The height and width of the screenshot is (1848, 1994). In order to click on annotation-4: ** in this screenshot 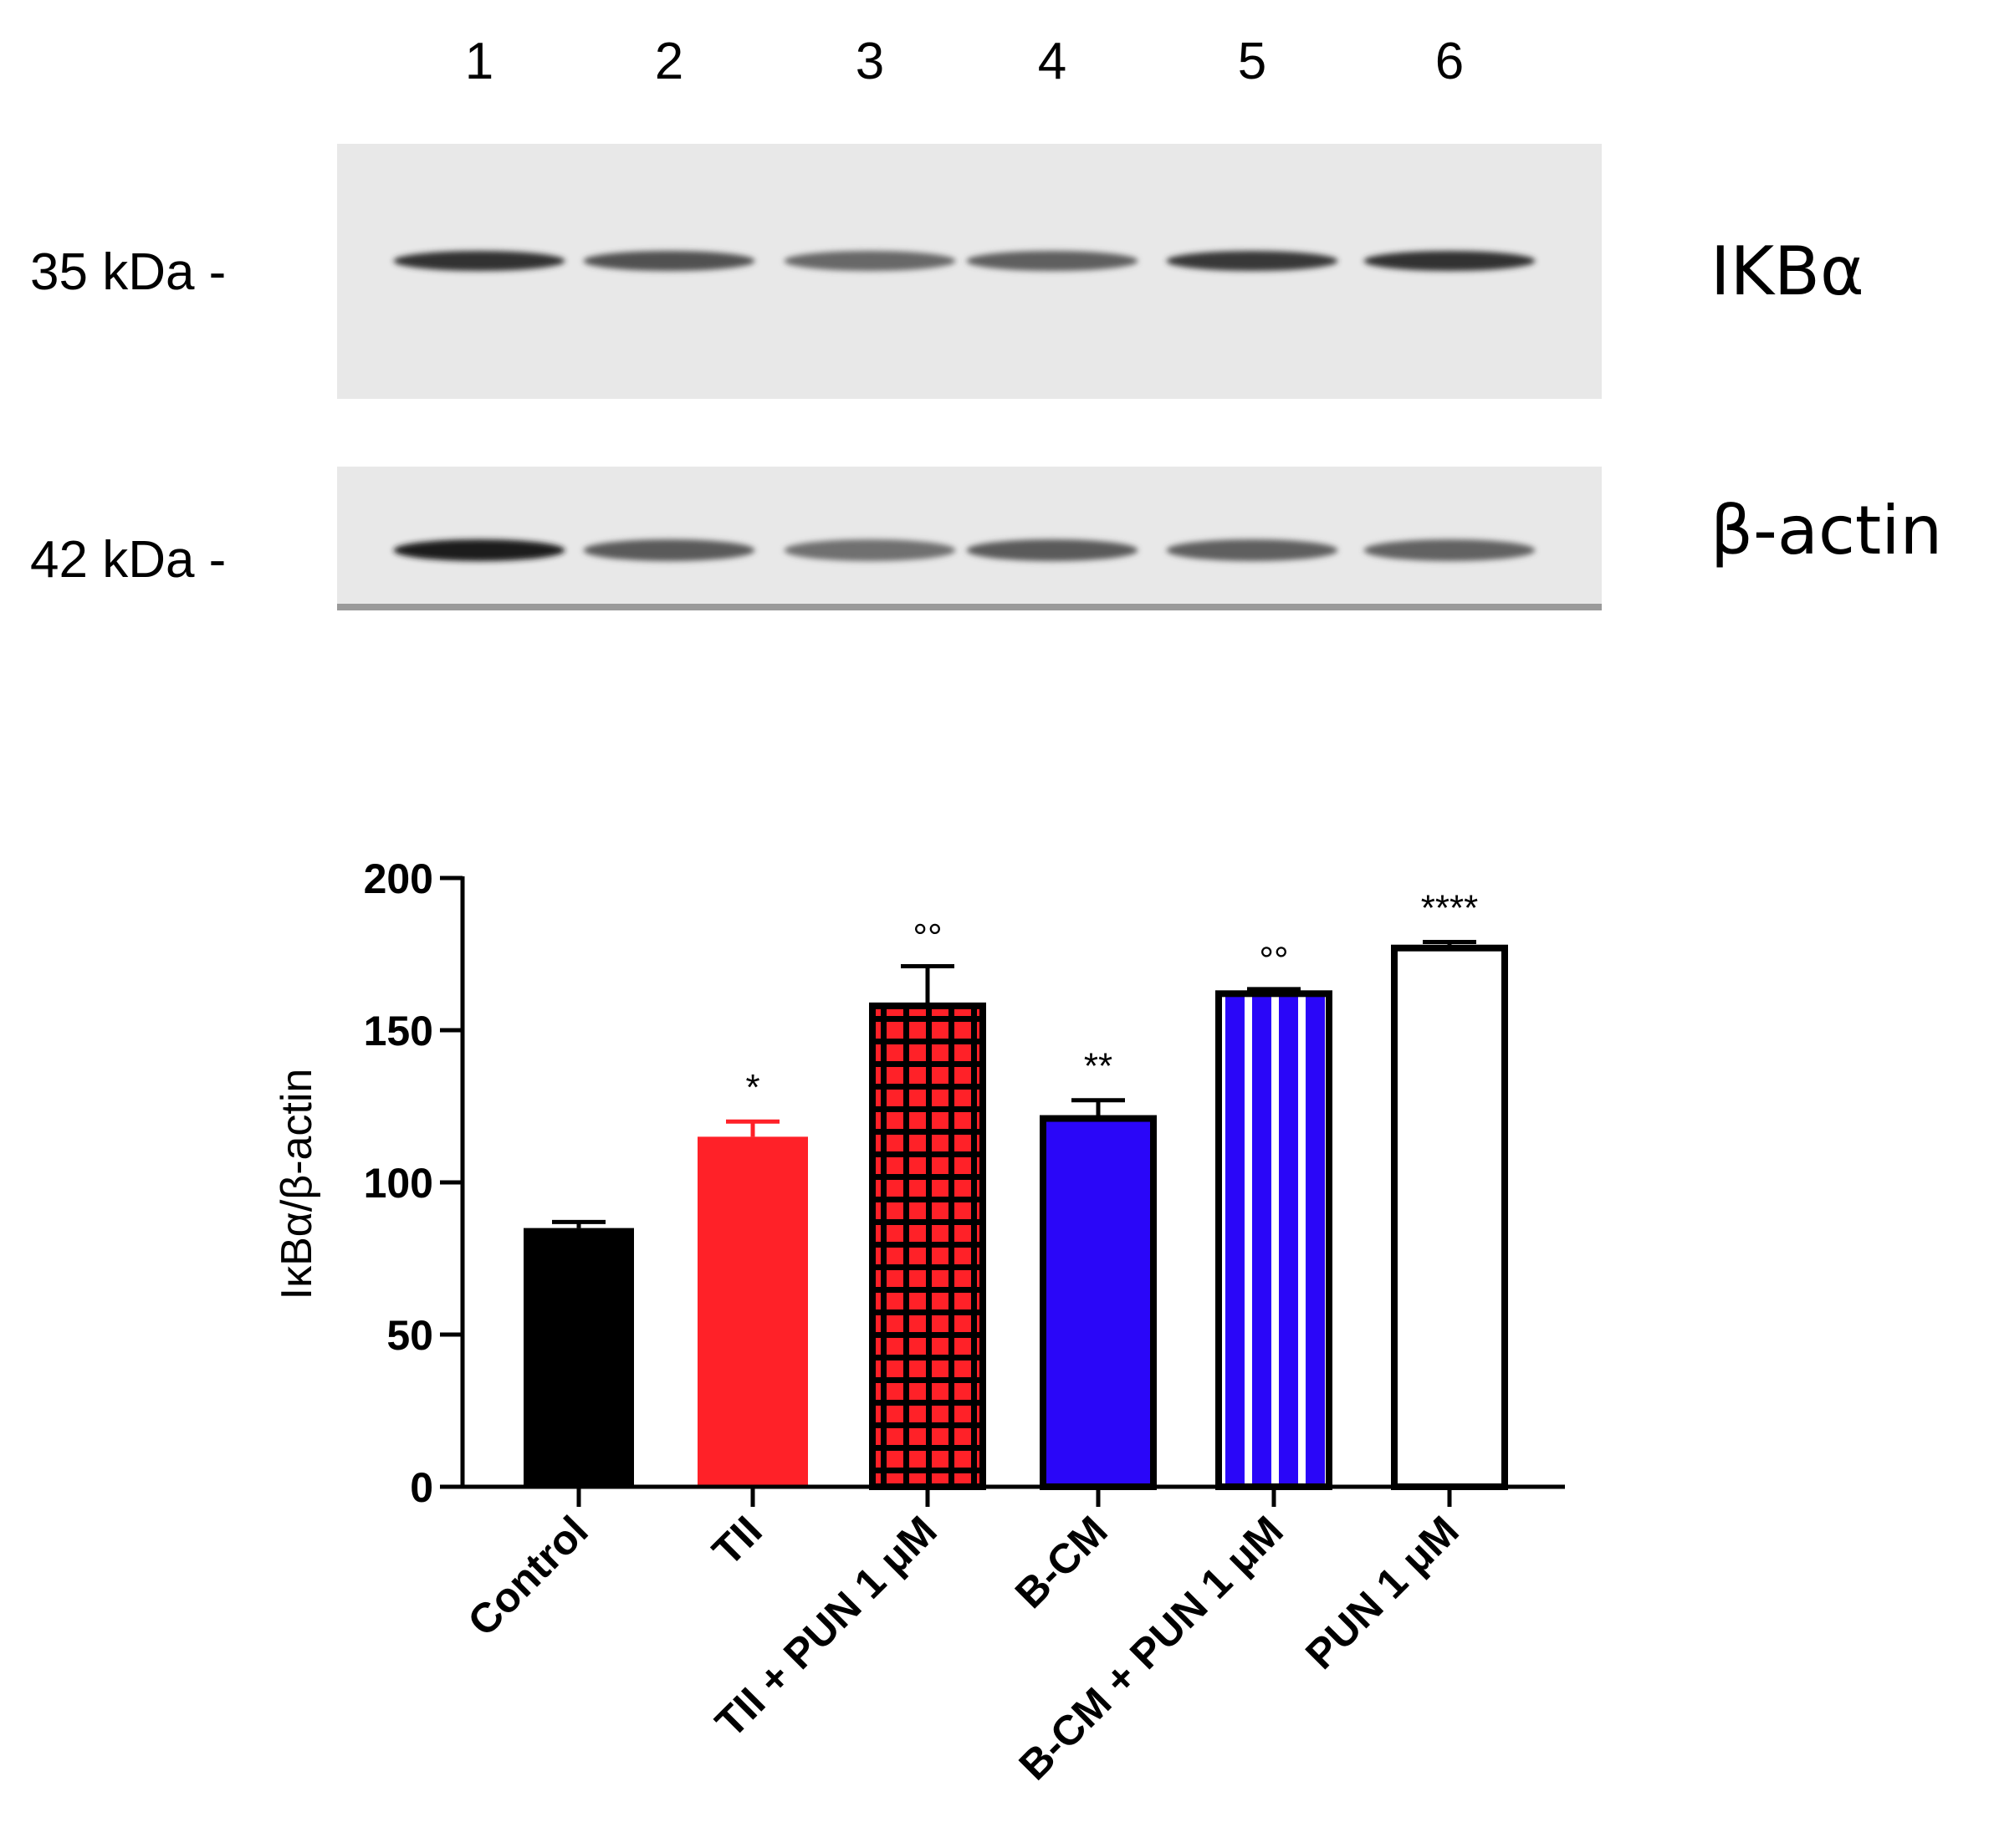, I will do `click(1098, 1066)`.